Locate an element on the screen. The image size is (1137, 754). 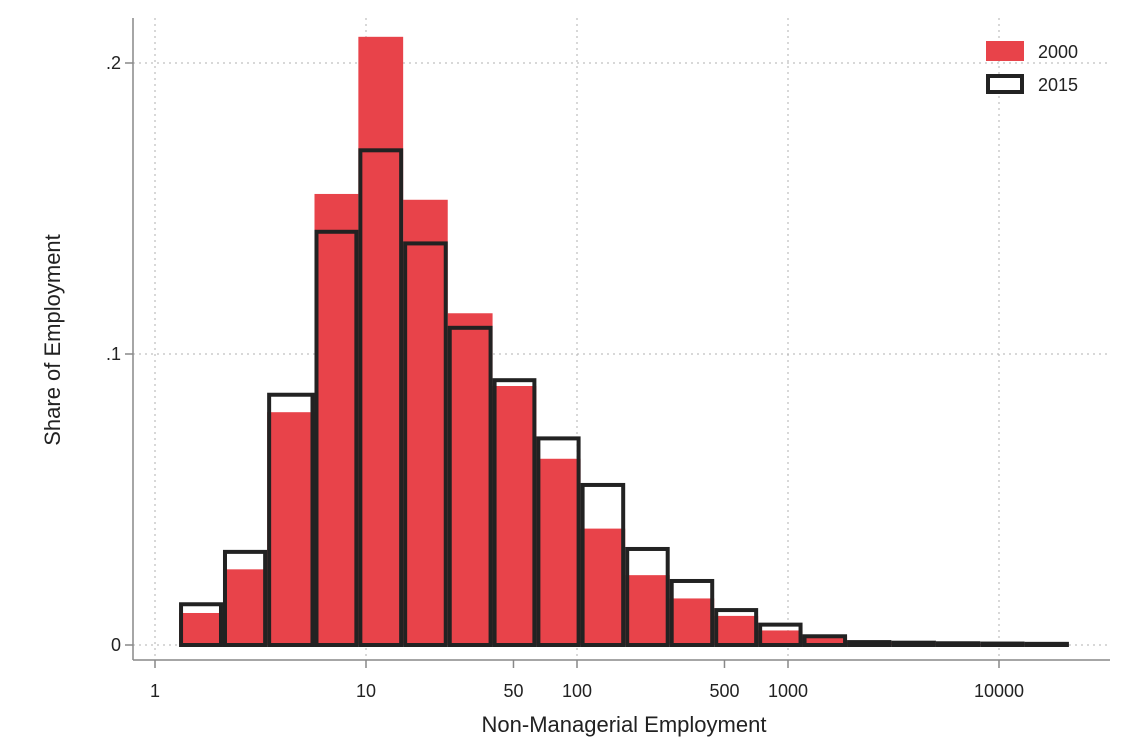
x-tick-label: 10 is located at coordinates (366, 691).